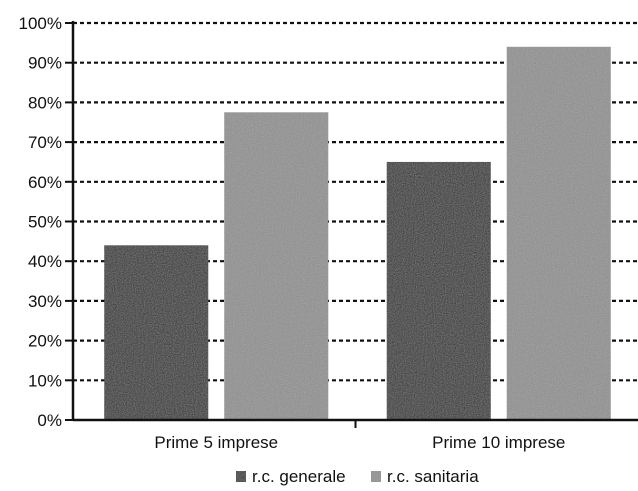  What do you see at coordinates (45, 102) in the screenshot?
I see `y-tick-label: 80%` at bounding box center [45, 102].